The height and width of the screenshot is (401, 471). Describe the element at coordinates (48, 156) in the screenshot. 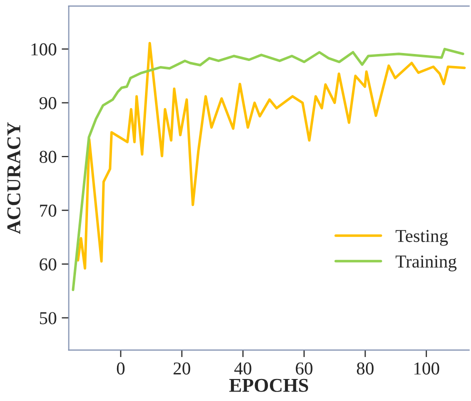

I see `y-tick-label: 80` at that location.